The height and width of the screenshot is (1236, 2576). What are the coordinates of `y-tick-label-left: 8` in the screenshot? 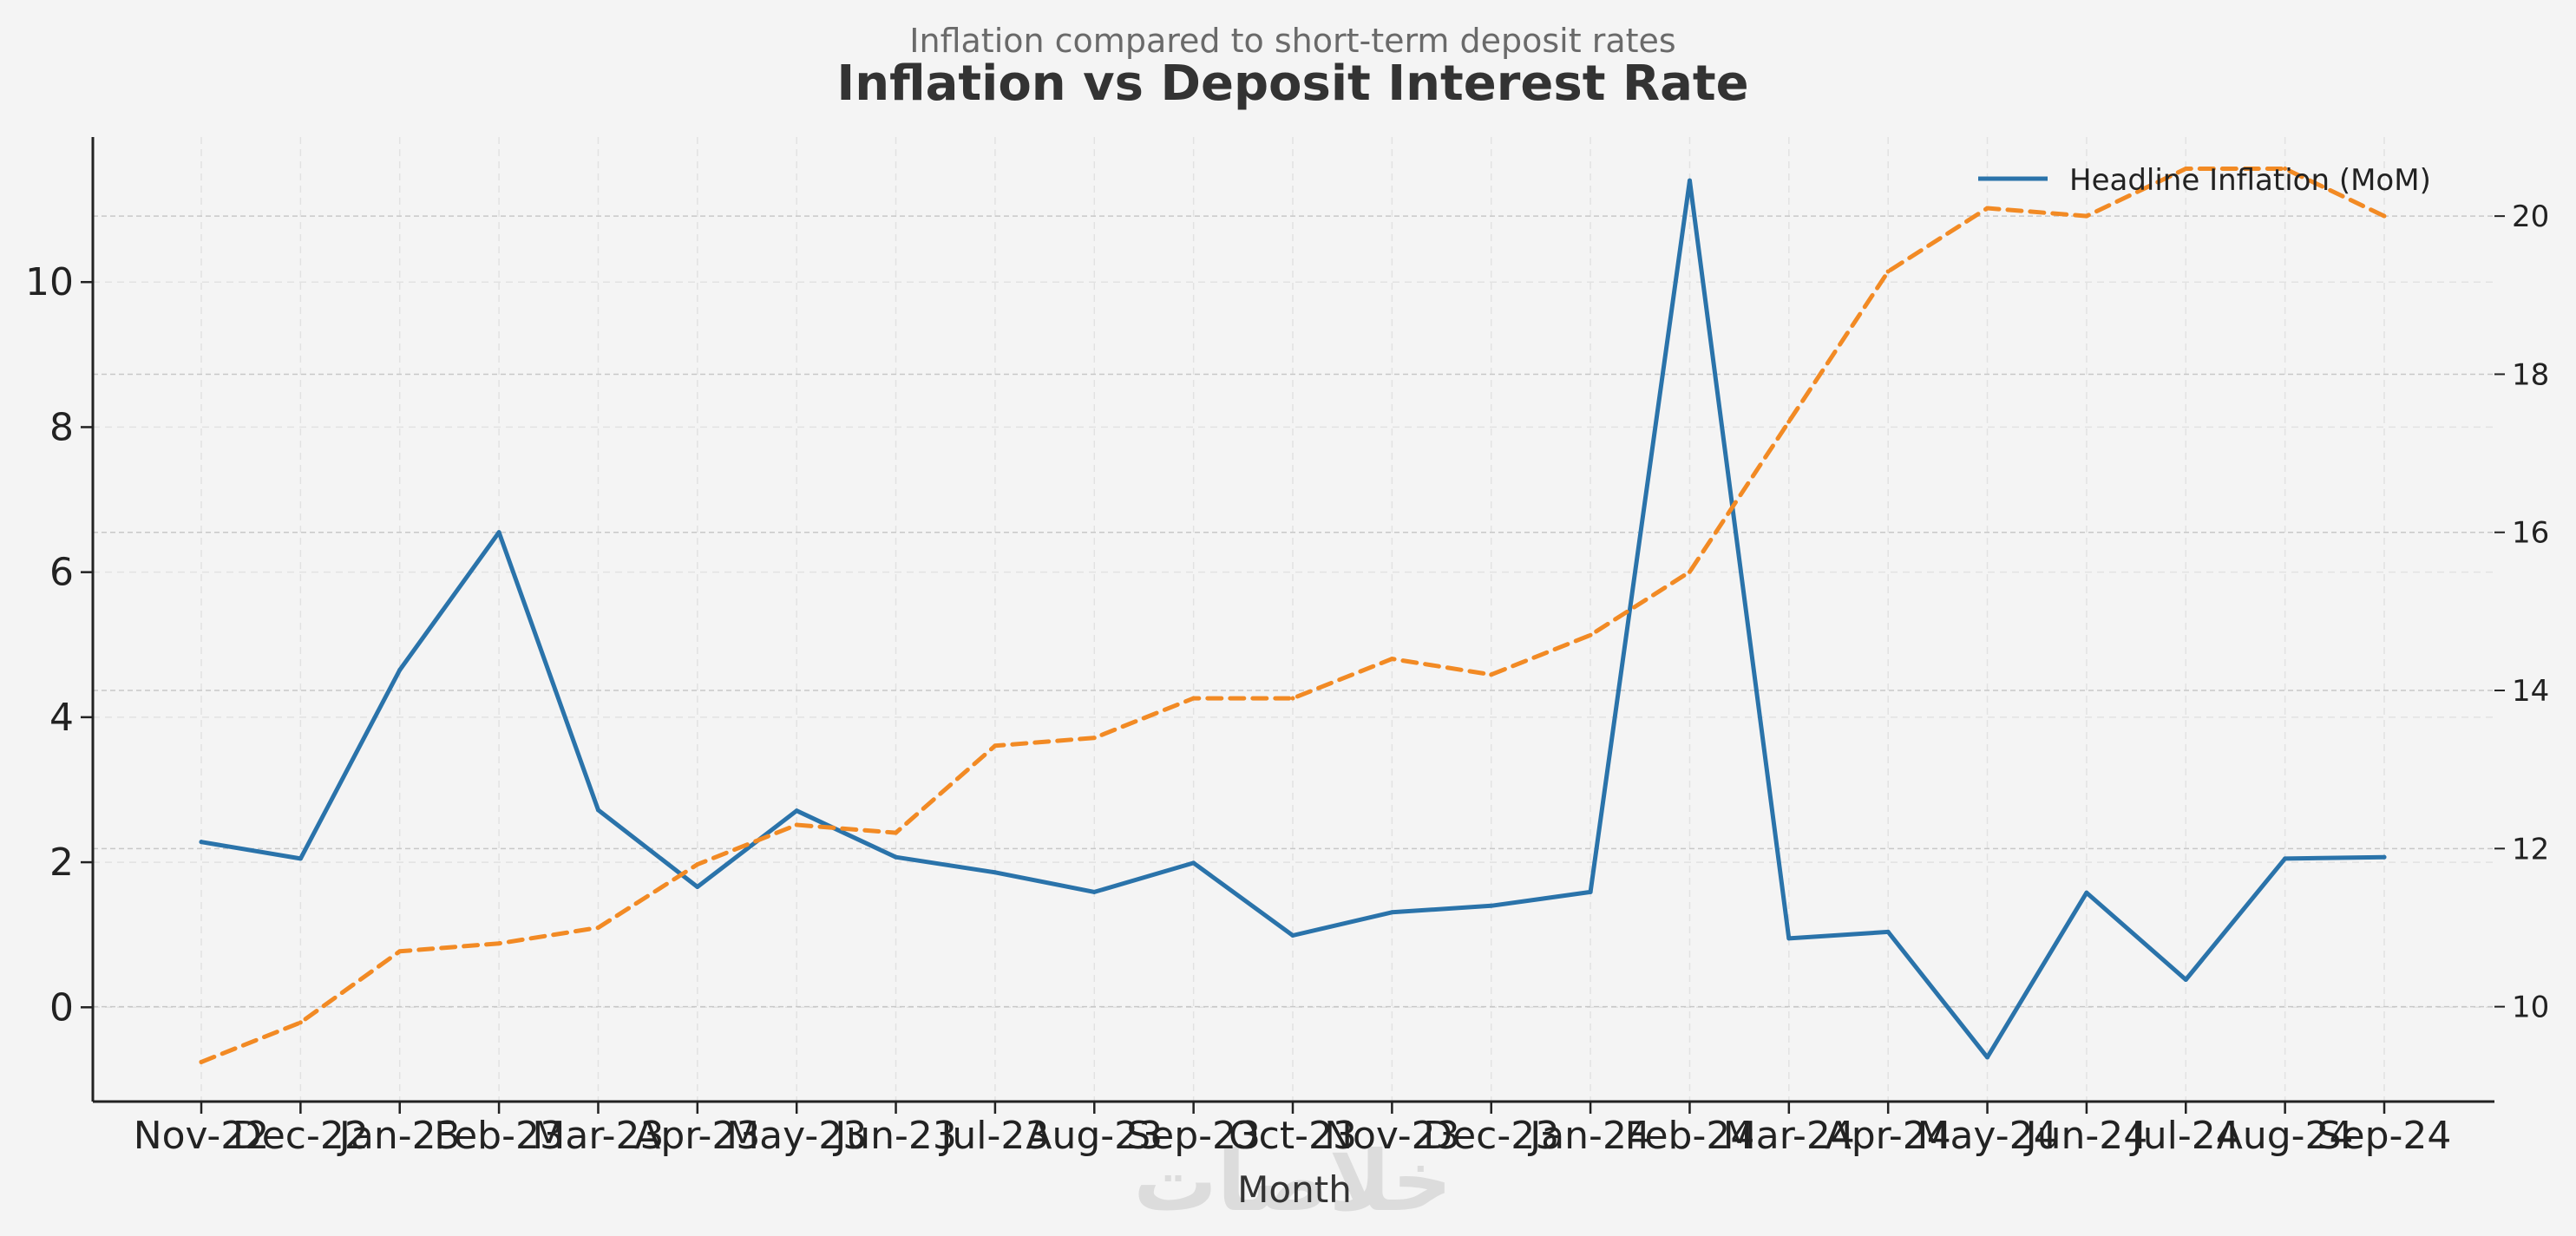 It's located at (61, 427).